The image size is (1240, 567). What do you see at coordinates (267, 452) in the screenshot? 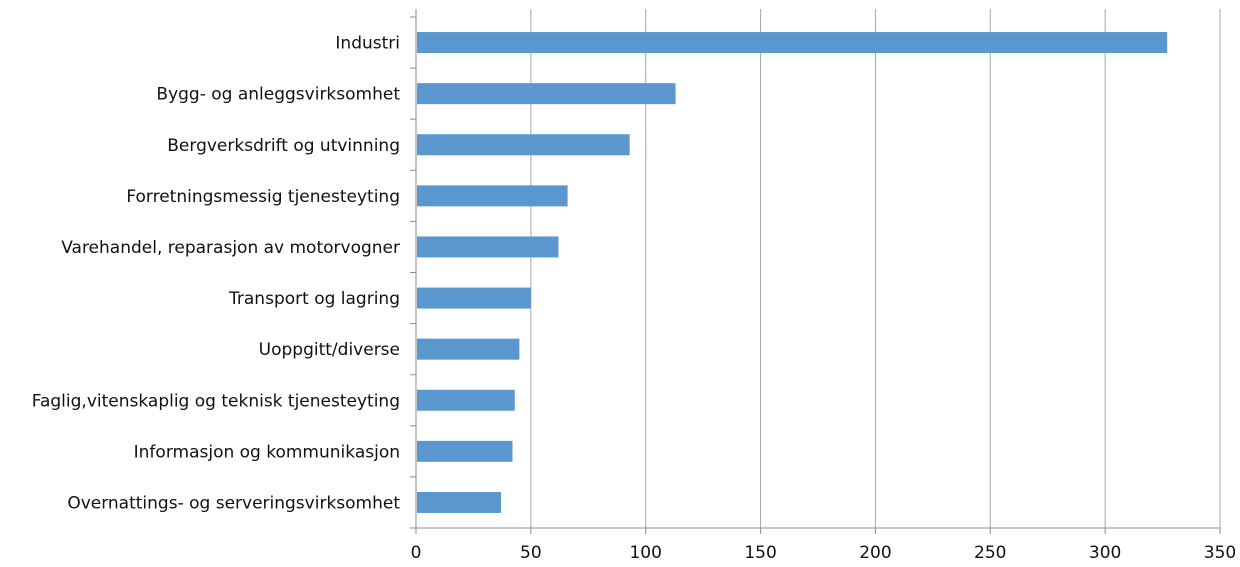
I see `category-label-8: Informasjon og kommunikasjon` at bounding box center [267, 452].